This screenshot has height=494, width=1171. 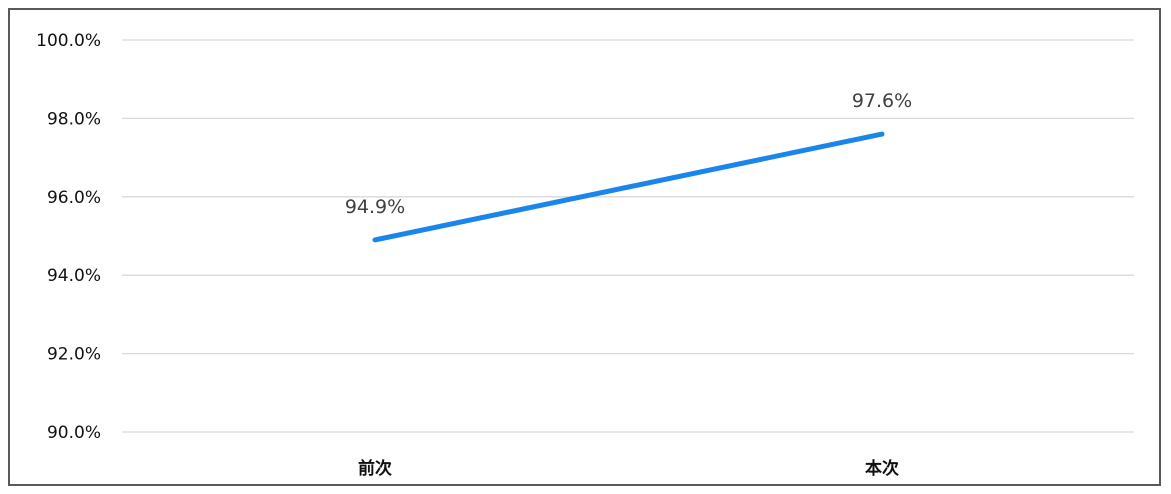 I want to click on y-tick-label: 94.0%, so click(x=74, y=276).